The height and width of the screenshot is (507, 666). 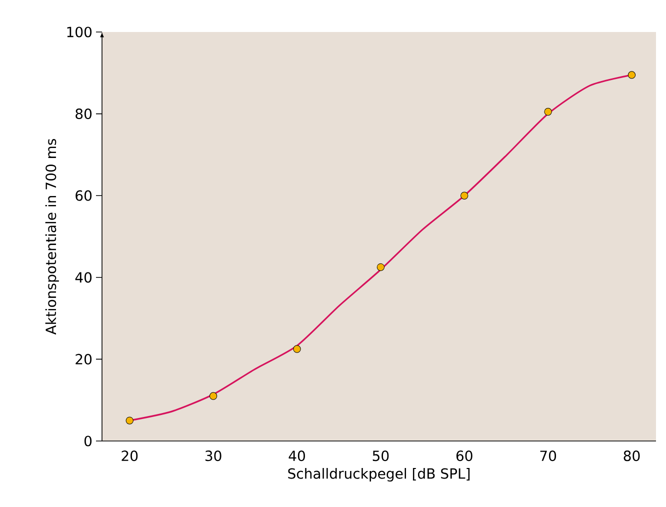 I want to click on y-tick-label: 20, so click(x=84, y=359).